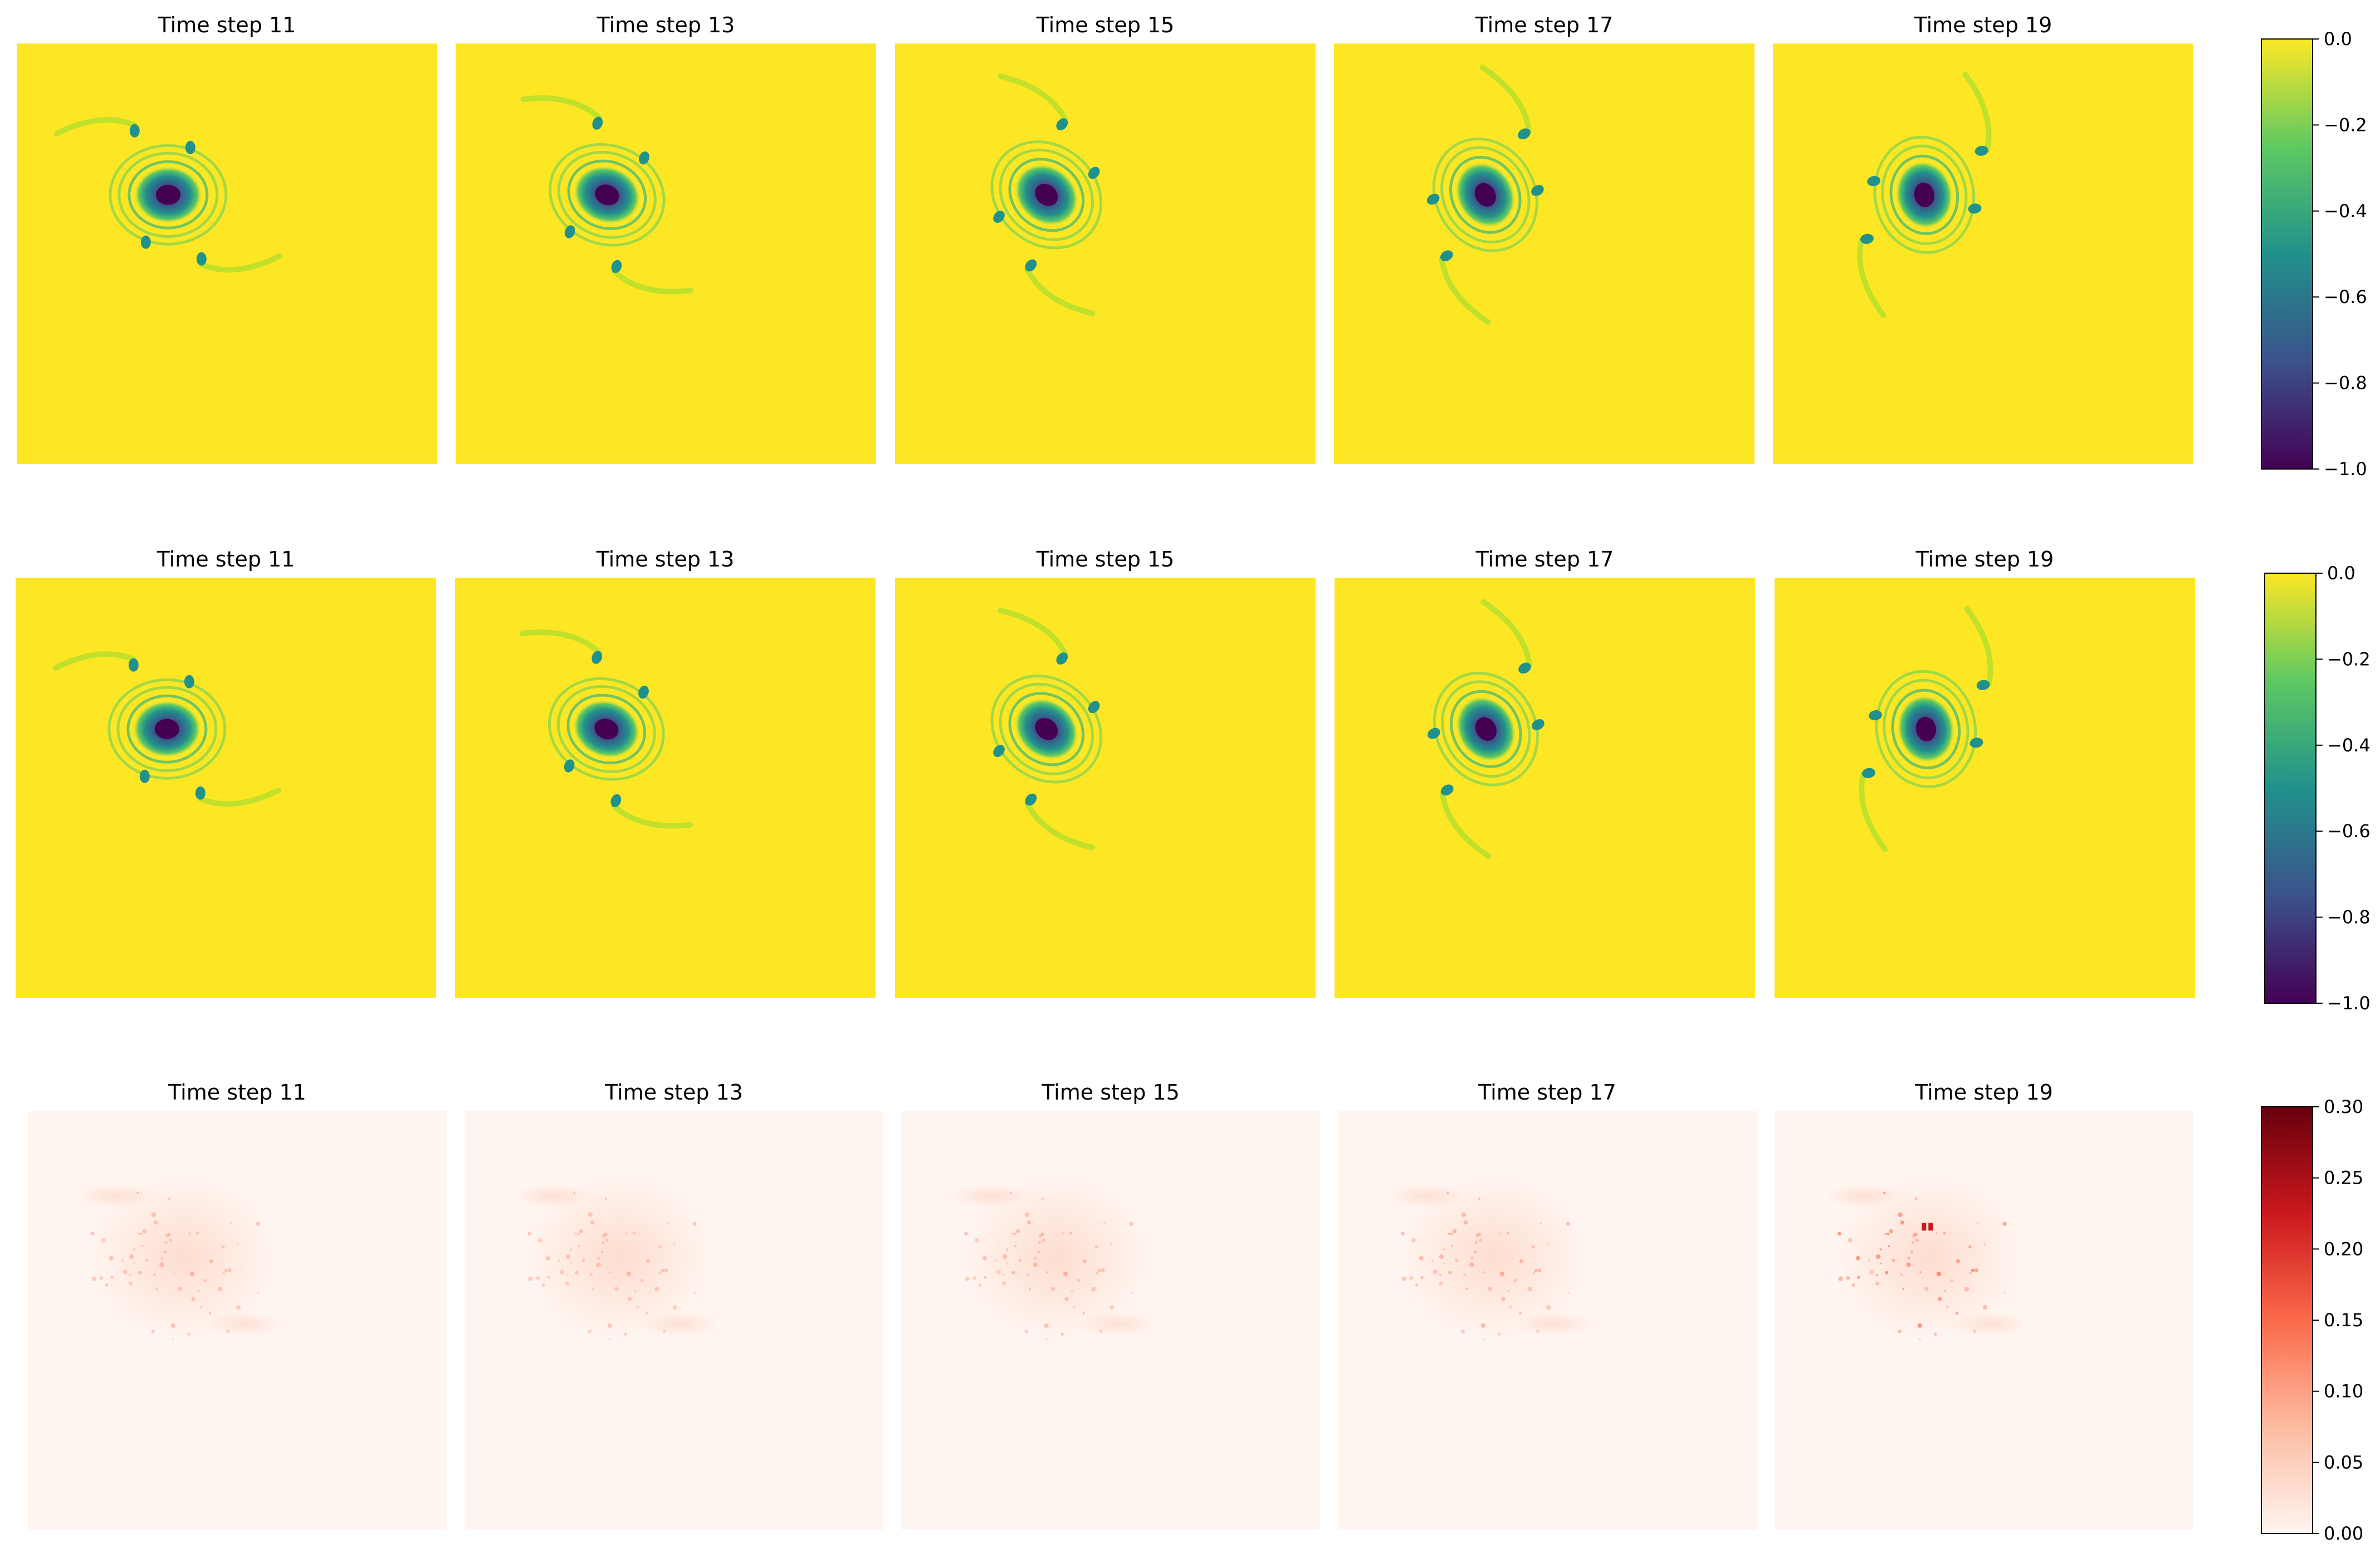 The height and width of the screenshot is (1558, 2380). Describe the element at coordinates (237, 1305) in the screenshot. I see `heatmap-panel-error-t11: Time step 11` at that location.